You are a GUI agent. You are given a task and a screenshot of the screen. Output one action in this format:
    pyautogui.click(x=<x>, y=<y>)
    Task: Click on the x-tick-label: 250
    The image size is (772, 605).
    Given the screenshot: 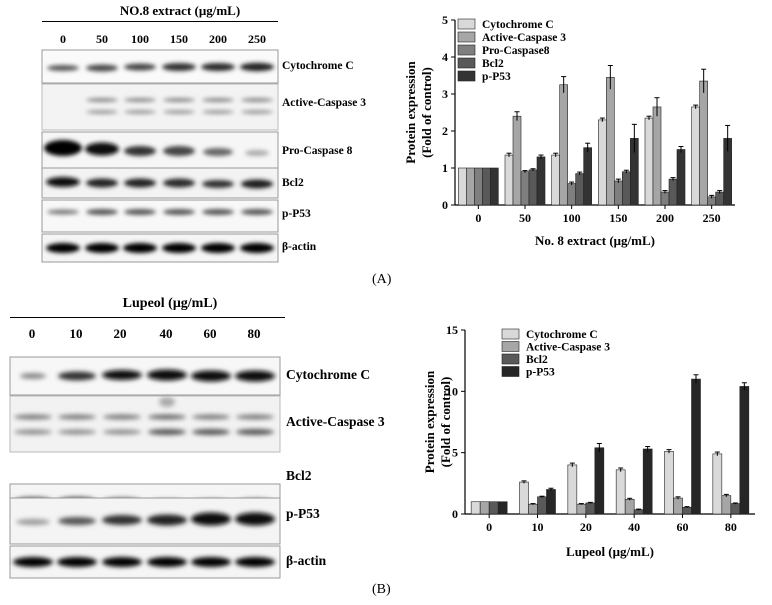 What is the action you would take?
    pyautogui.click(x=712, y=218)
    